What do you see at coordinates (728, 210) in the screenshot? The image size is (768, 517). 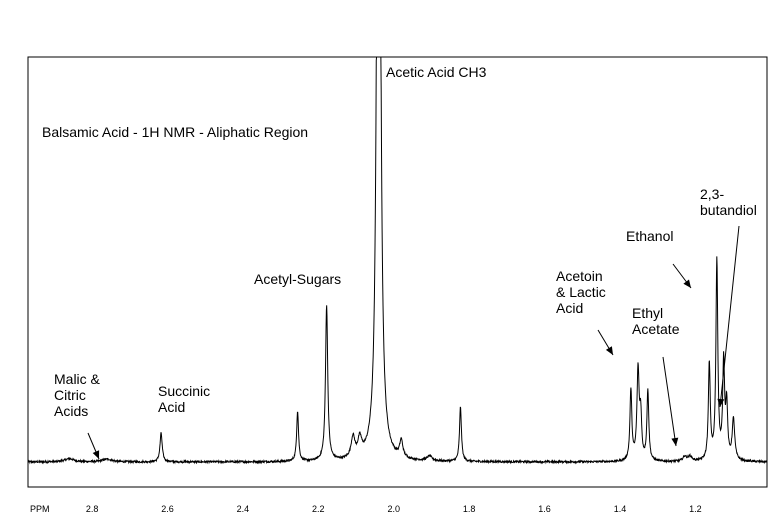 I see `annotation-label: butandiol` at bounding box center [728, 210].